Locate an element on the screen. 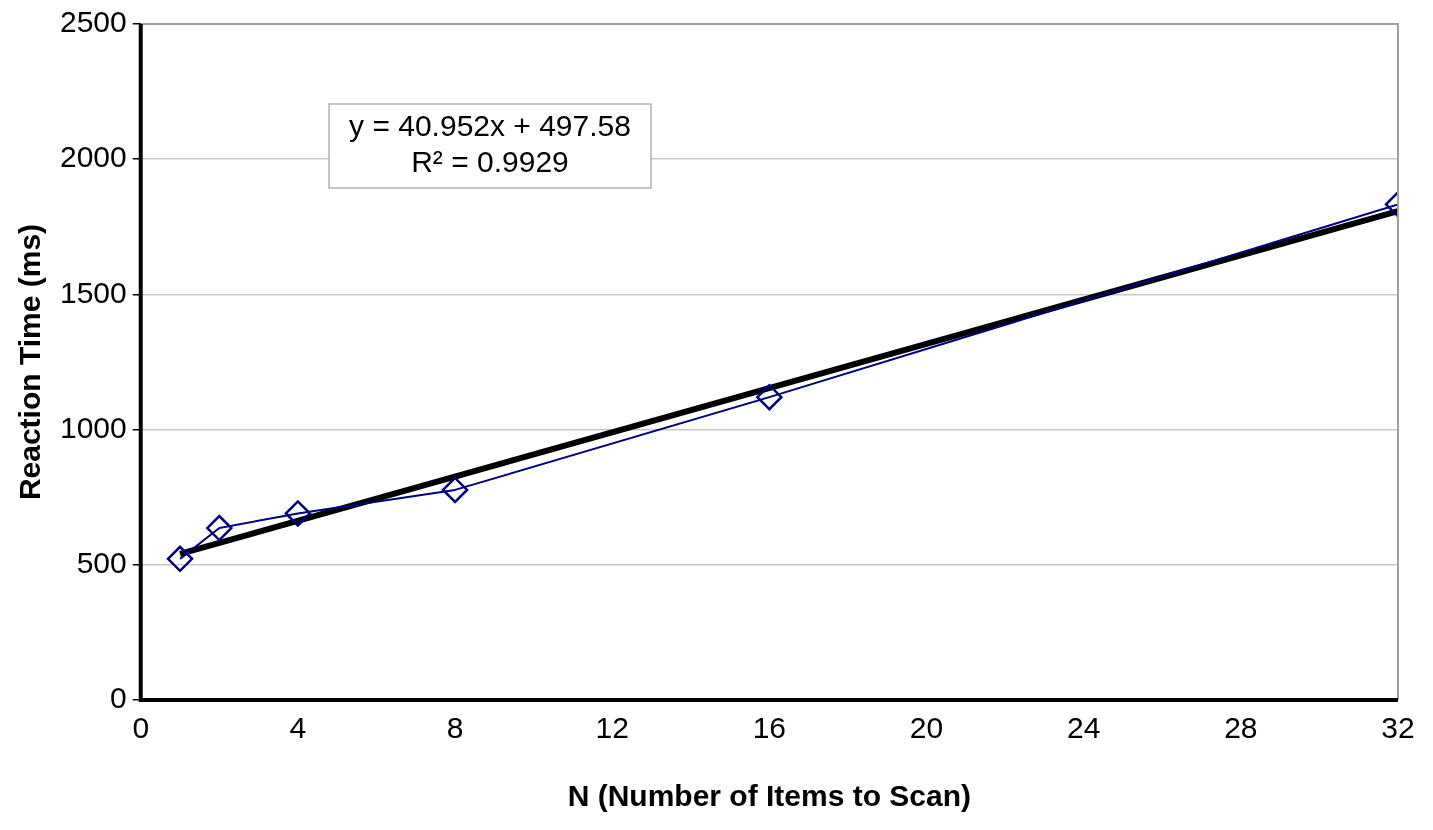 The width and height of the screenshot is (1433, 830). annotation: y = 40.952x + 497.58 is located at coordinates (490, 126).